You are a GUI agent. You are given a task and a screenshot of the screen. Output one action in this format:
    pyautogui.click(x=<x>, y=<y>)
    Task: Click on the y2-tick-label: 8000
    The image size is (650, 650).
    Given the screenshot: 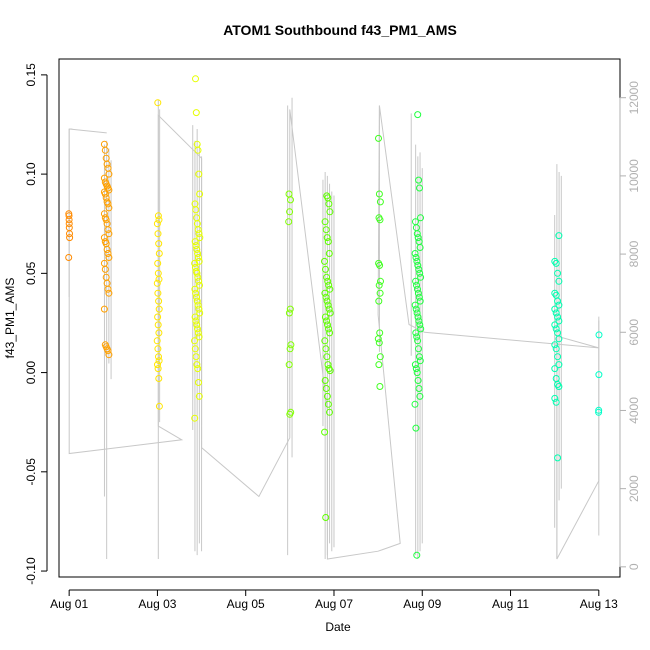 What is the action you would take?
    pyautogui.click(x=634, y=253)
    